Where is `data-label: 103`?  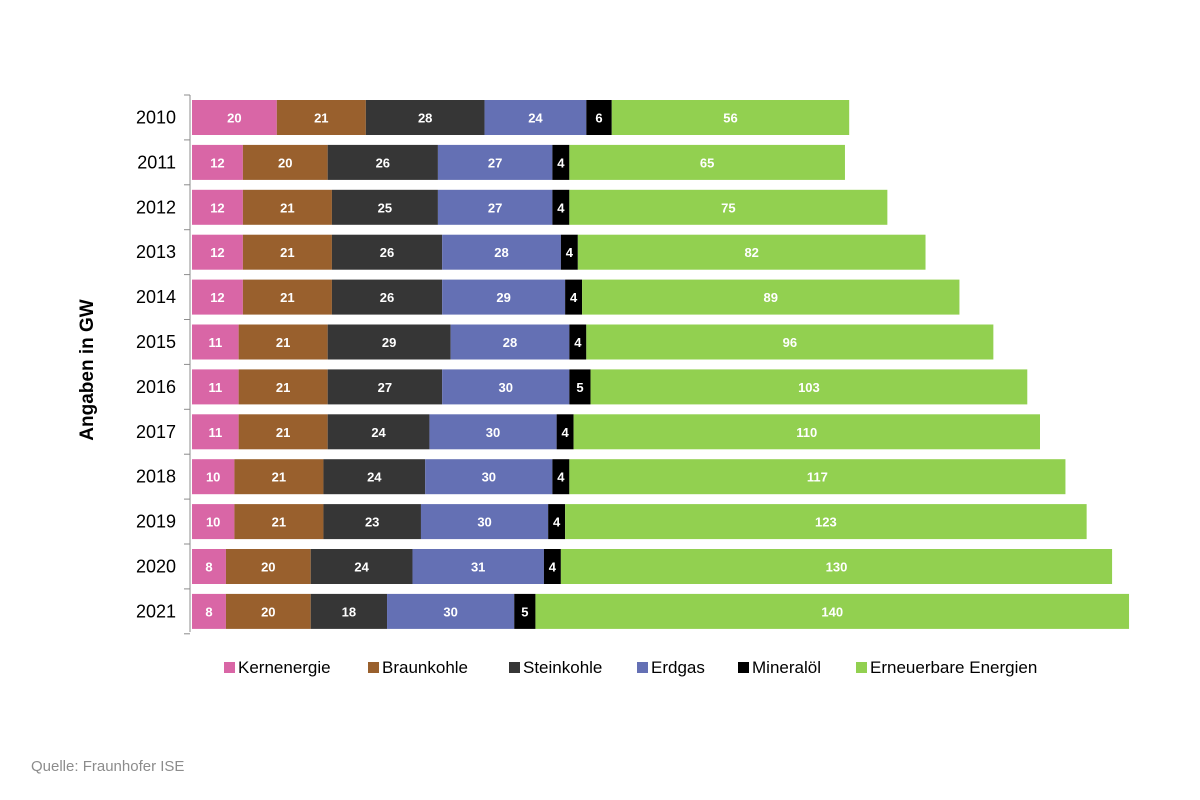 data-label: 103 is located at coordinates (809, 387).